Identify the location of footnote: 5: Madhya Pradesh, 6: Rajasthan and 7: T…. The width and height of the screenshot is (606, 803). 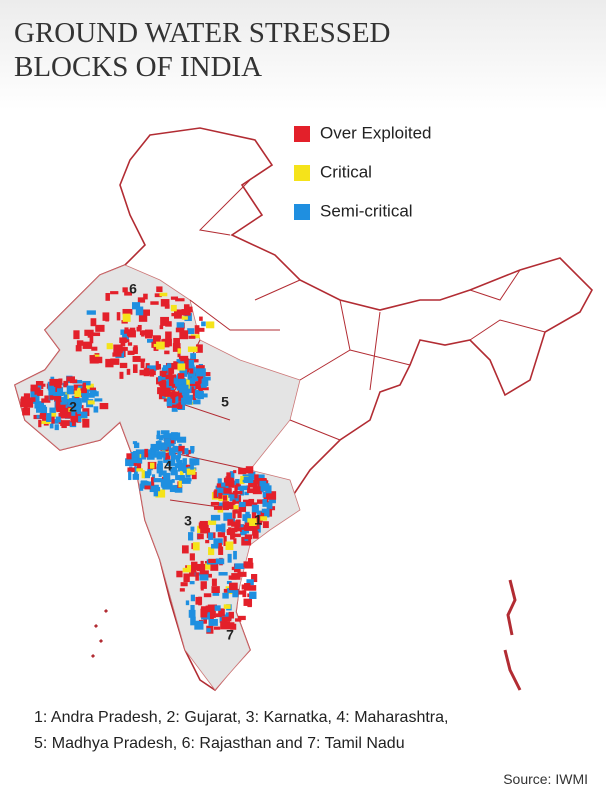
(219, 743).